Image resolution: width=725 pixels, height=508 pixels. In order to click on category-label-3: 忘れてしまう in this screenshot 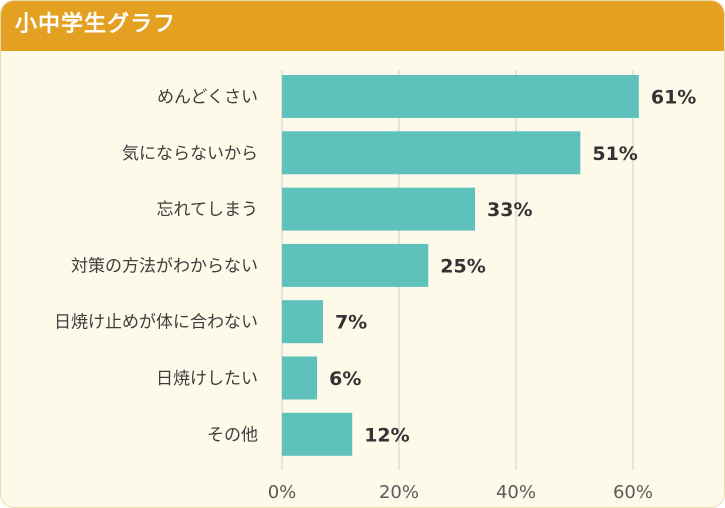, I will do `click(208, 210)`.